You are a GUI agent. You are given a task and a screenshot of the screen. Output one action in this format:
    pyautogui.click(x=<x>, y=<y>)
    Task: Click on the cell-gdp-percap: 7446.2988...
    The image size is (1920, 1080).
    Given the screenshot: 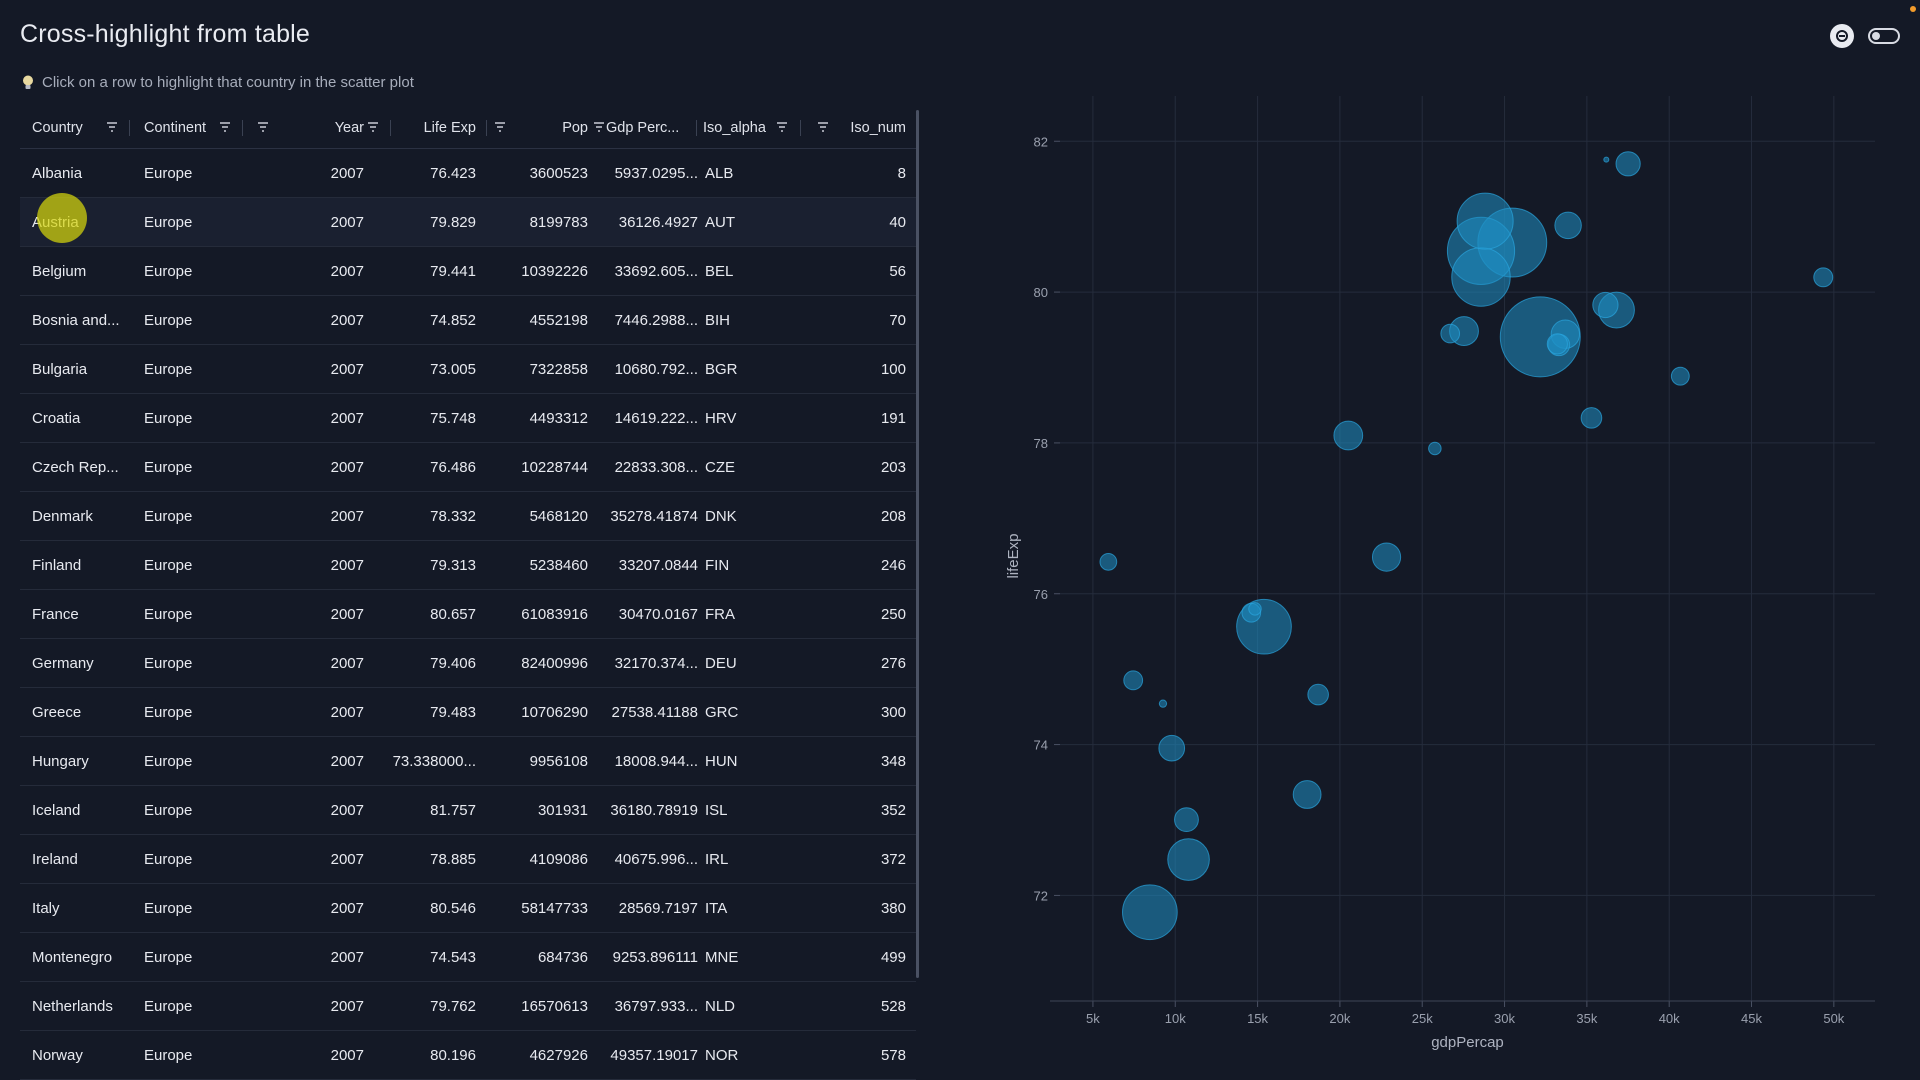 What is the action you would take?
    pyautogui.click(x=656, y=320)
    